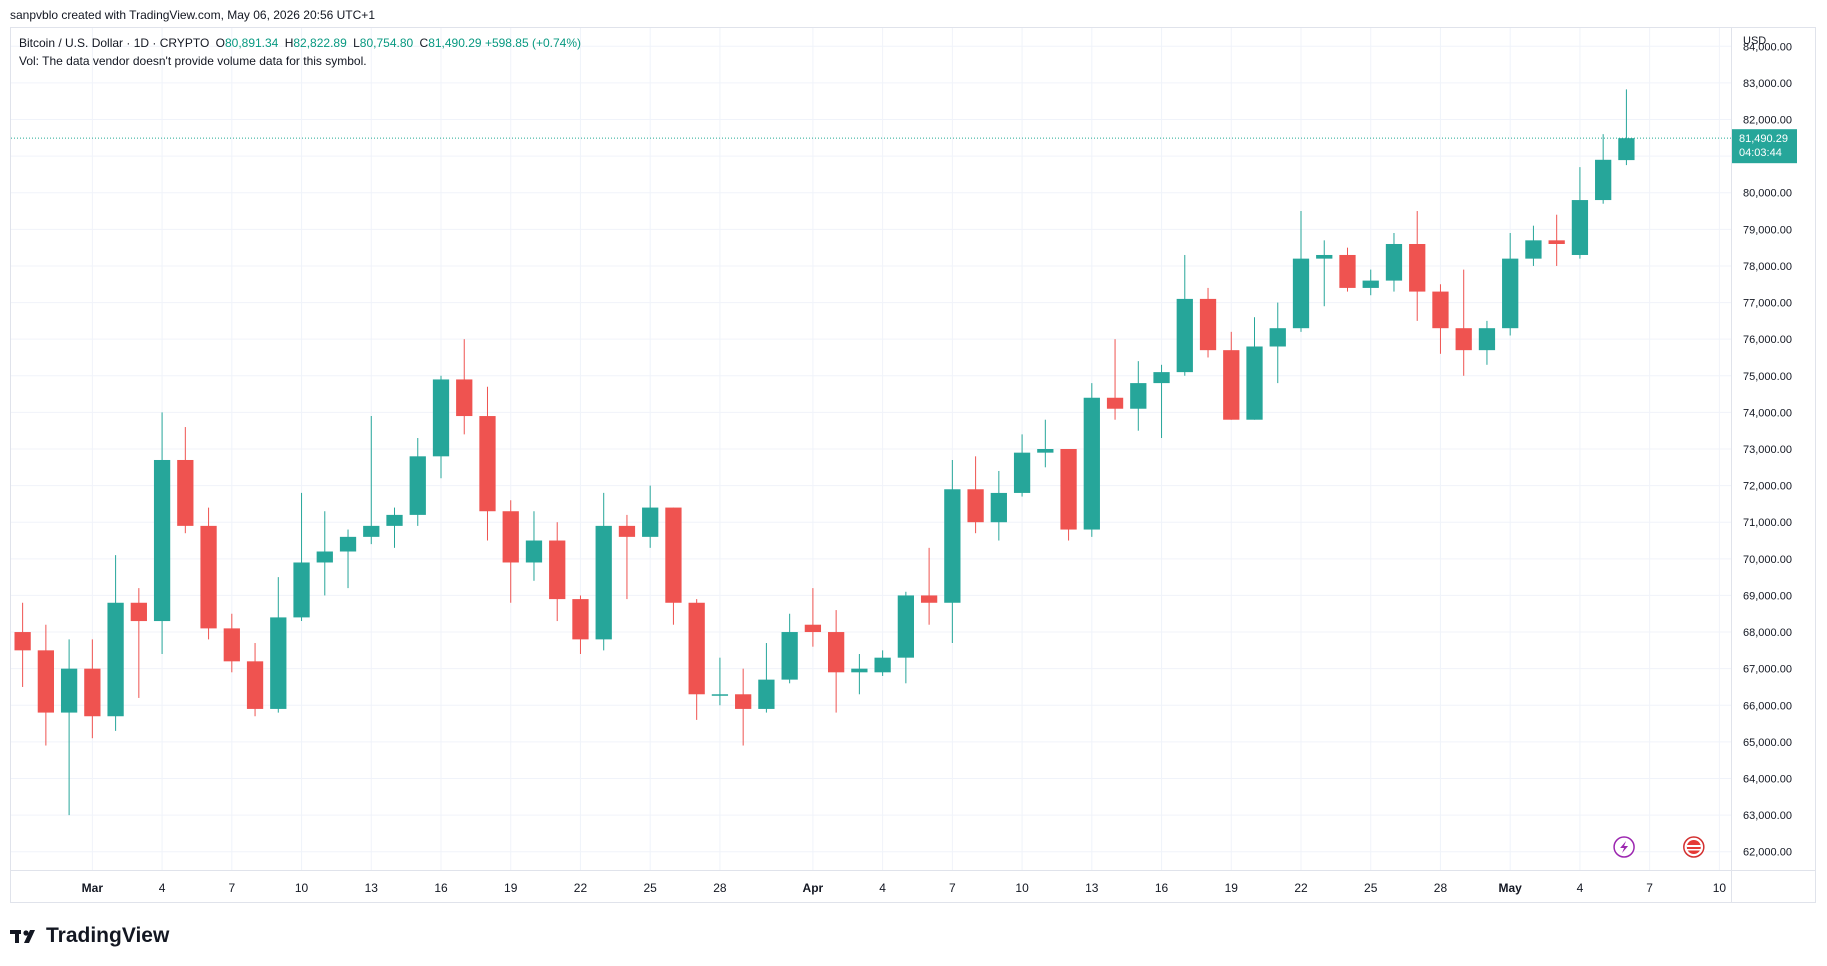  What do you see at coordinates (1767, 596) in the screenshot?
I see `price-tick-label: 69,000.00` at bounding box center [1767, 596].